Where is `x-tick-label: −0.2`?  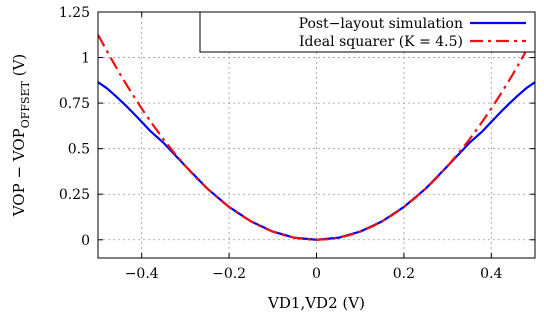 x-tick-label: −0.2 is located at coordinates (229, 274).